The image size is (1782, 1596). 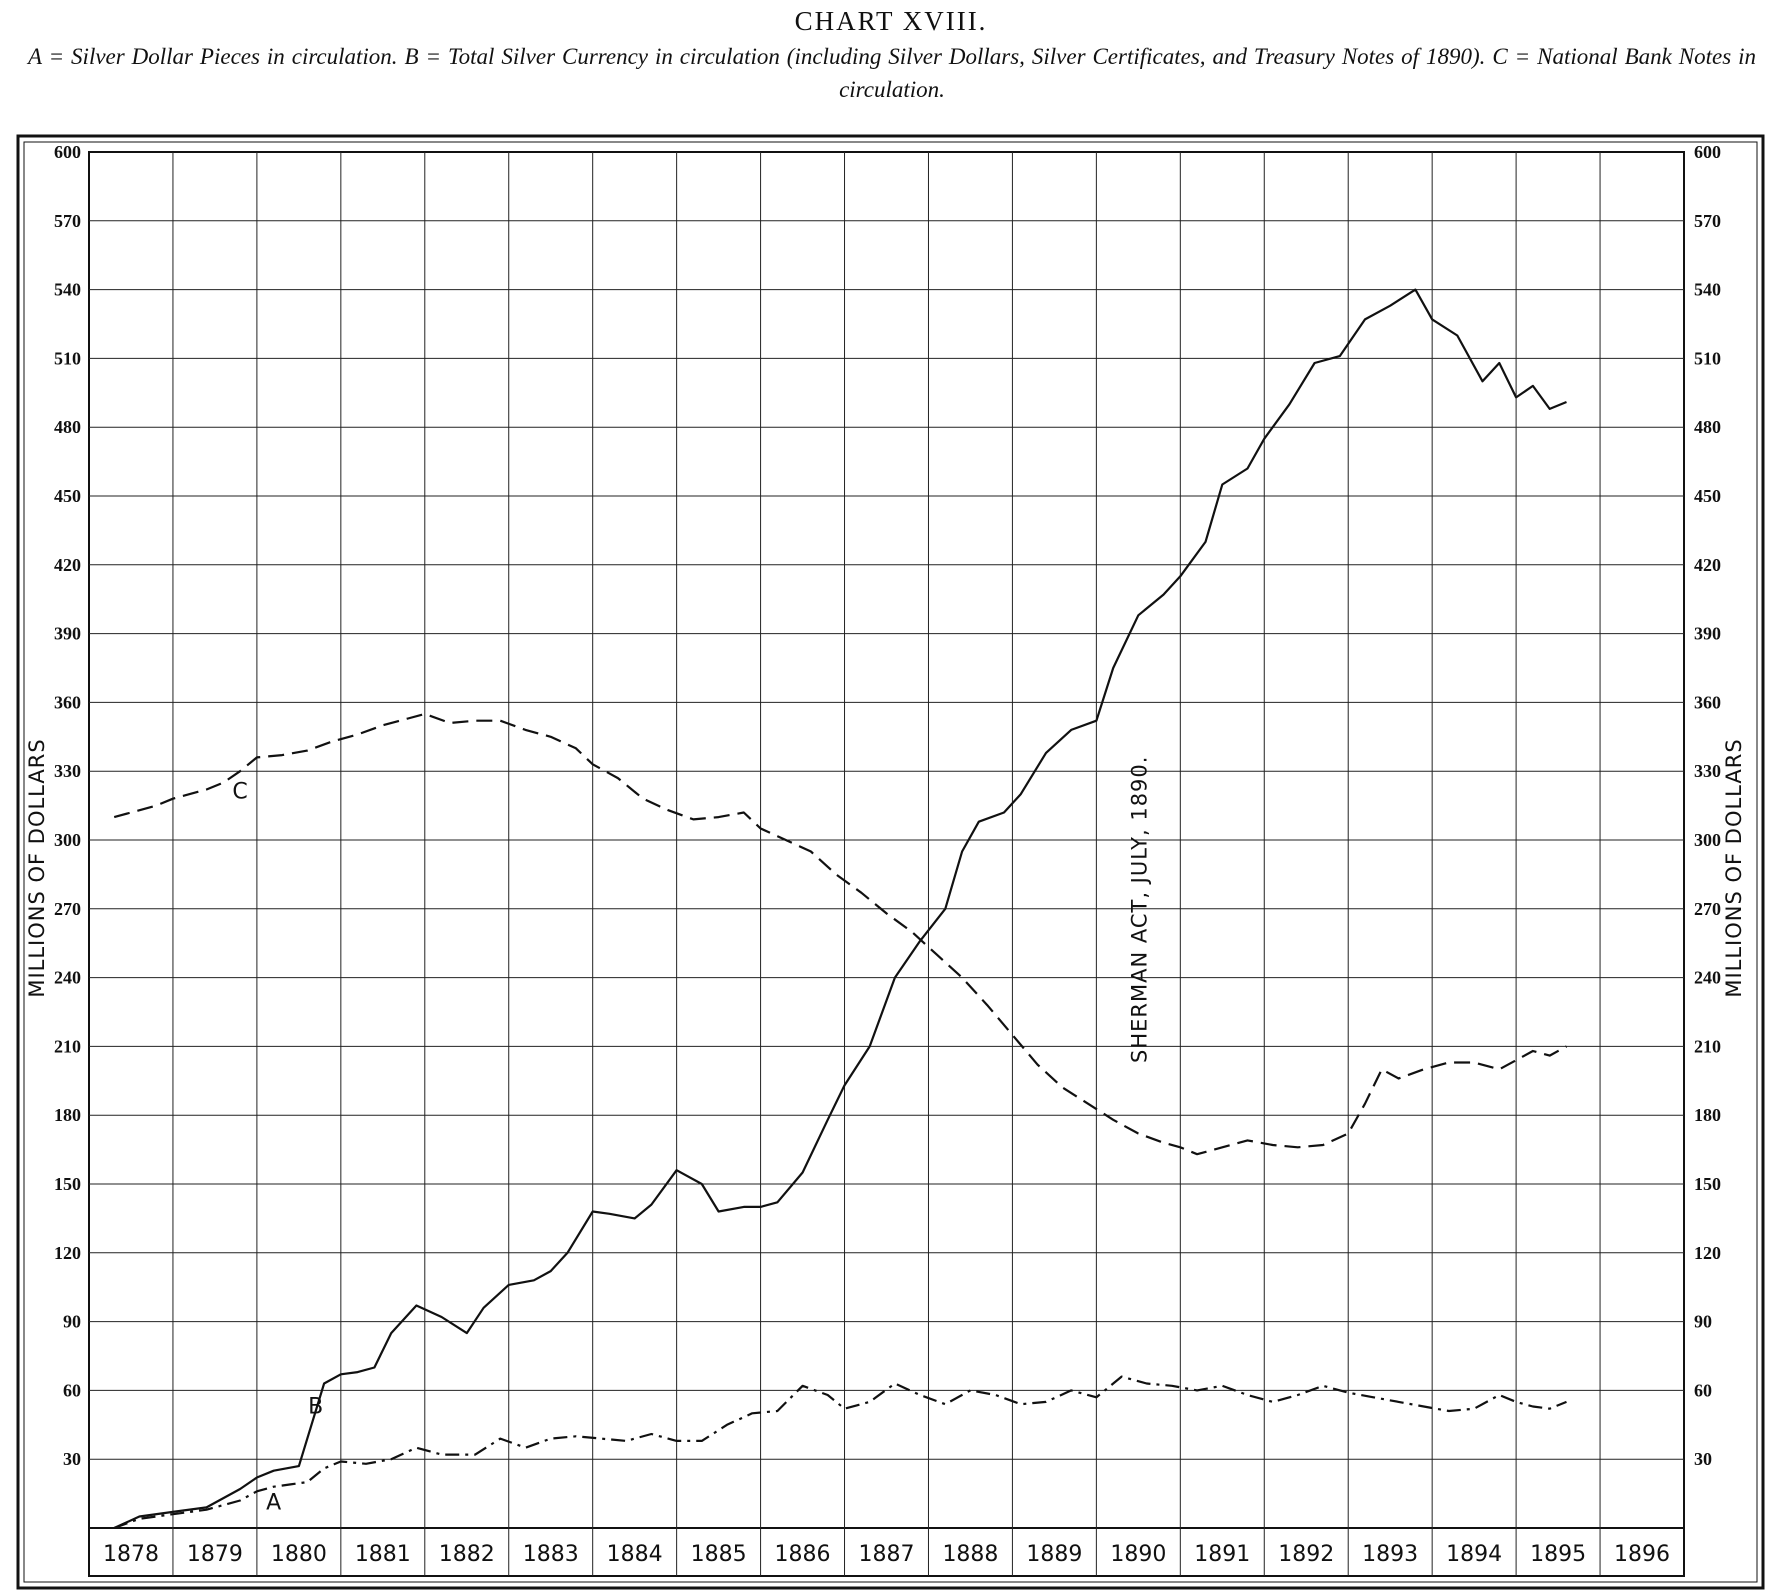 What do you see at coordinates (1707, 358) in the screenshot?
I see `y-tick-label-right: 510` at bounding box center [1707, 358].